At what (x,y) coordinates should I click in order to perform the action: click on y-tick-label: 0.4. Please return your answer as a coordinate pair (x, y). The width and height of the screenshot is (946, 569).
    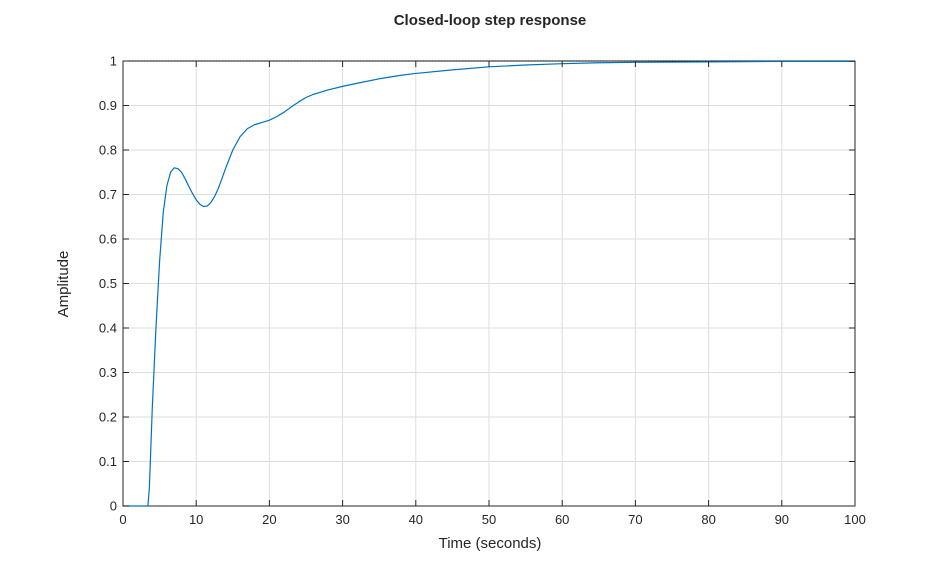
    Looking at the image, I should click on (108, 328).